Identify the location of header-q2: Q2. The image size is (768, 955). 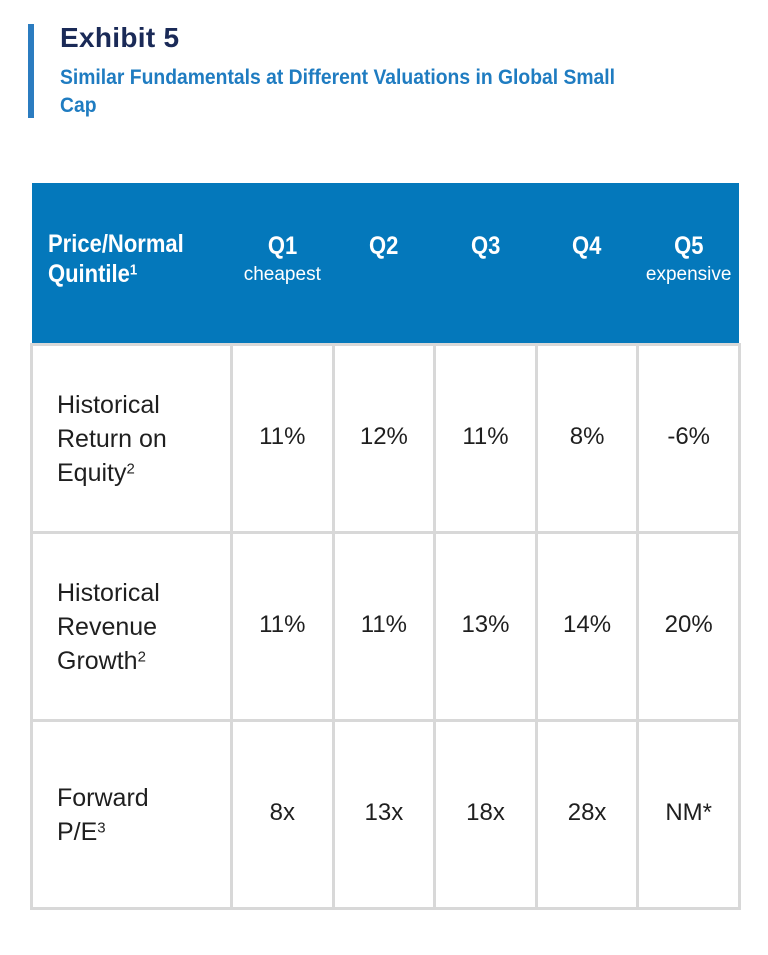
(384, 264).